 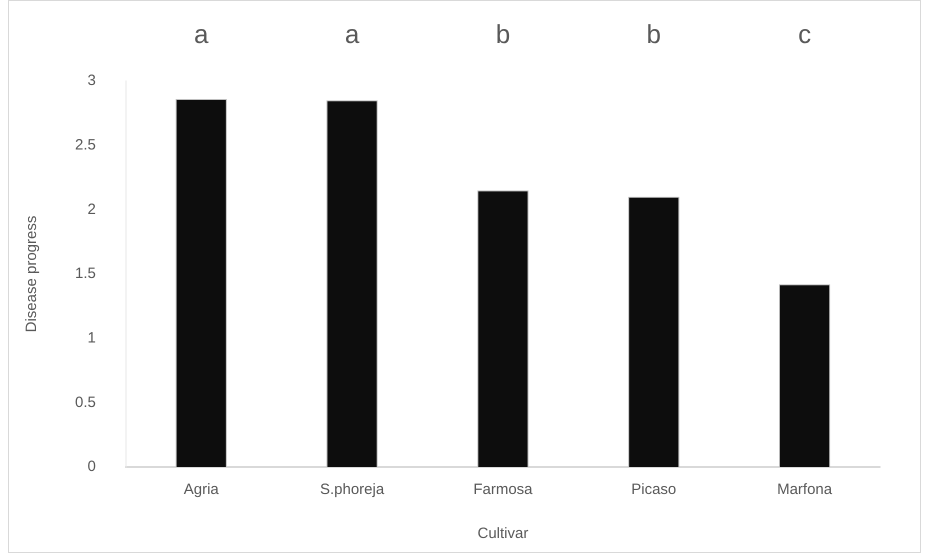 What do you see at coordinates (92, 81) in the screenshot?
I see `y-tick-label: 3` at bounding box center [92, 81].